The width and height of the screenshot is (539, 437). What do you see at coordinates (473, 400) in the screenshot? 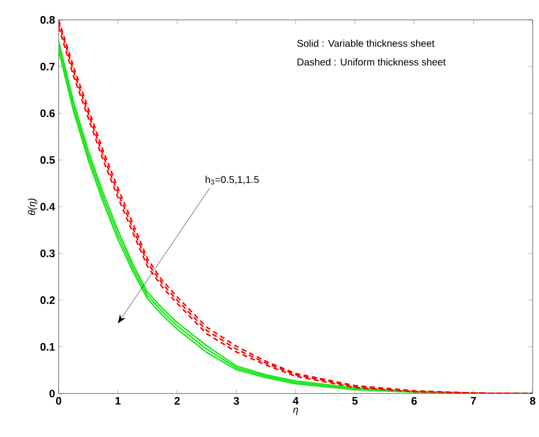
I see `x-tick-label: 7` at bounding box center [473, 400].